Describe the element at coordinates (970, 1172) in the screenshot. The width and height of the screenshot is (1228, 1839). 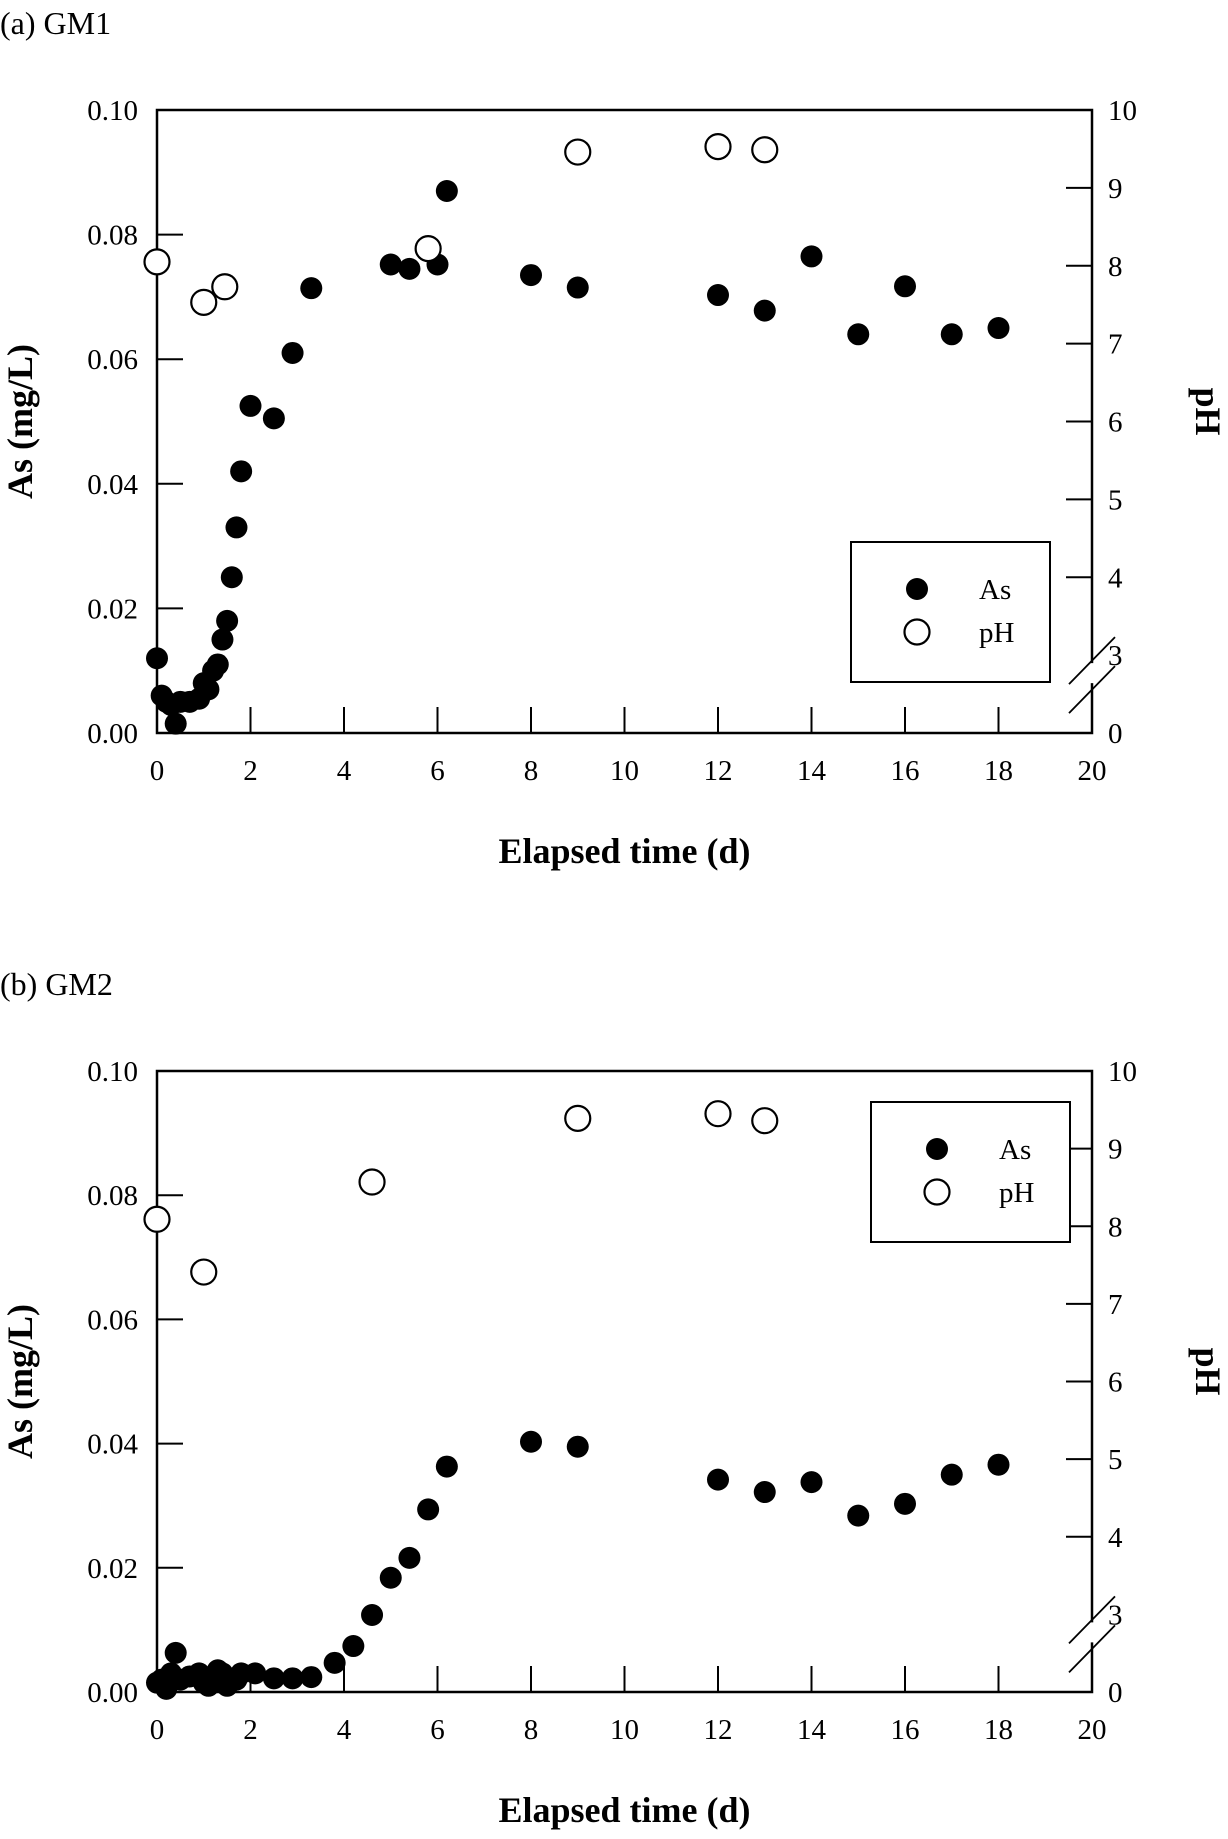
I see `legend-box` at that location.